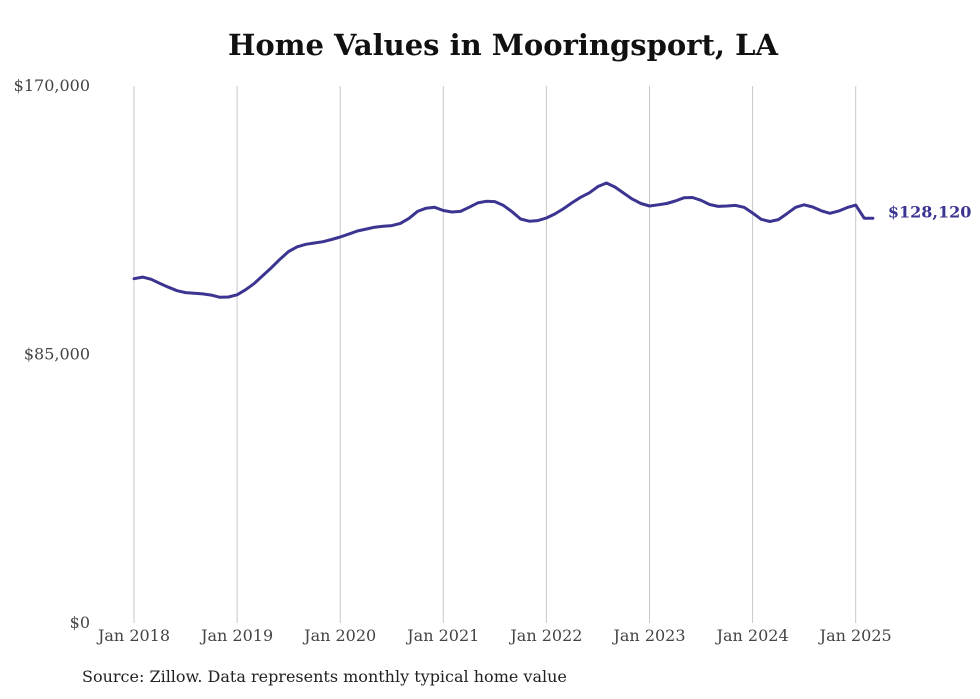 The width and height of the screenshot is (980, 699). Describe the element at coordinates (133, 635) in the screenshot. I see `x-tick-label: Jan 2018` at that location.